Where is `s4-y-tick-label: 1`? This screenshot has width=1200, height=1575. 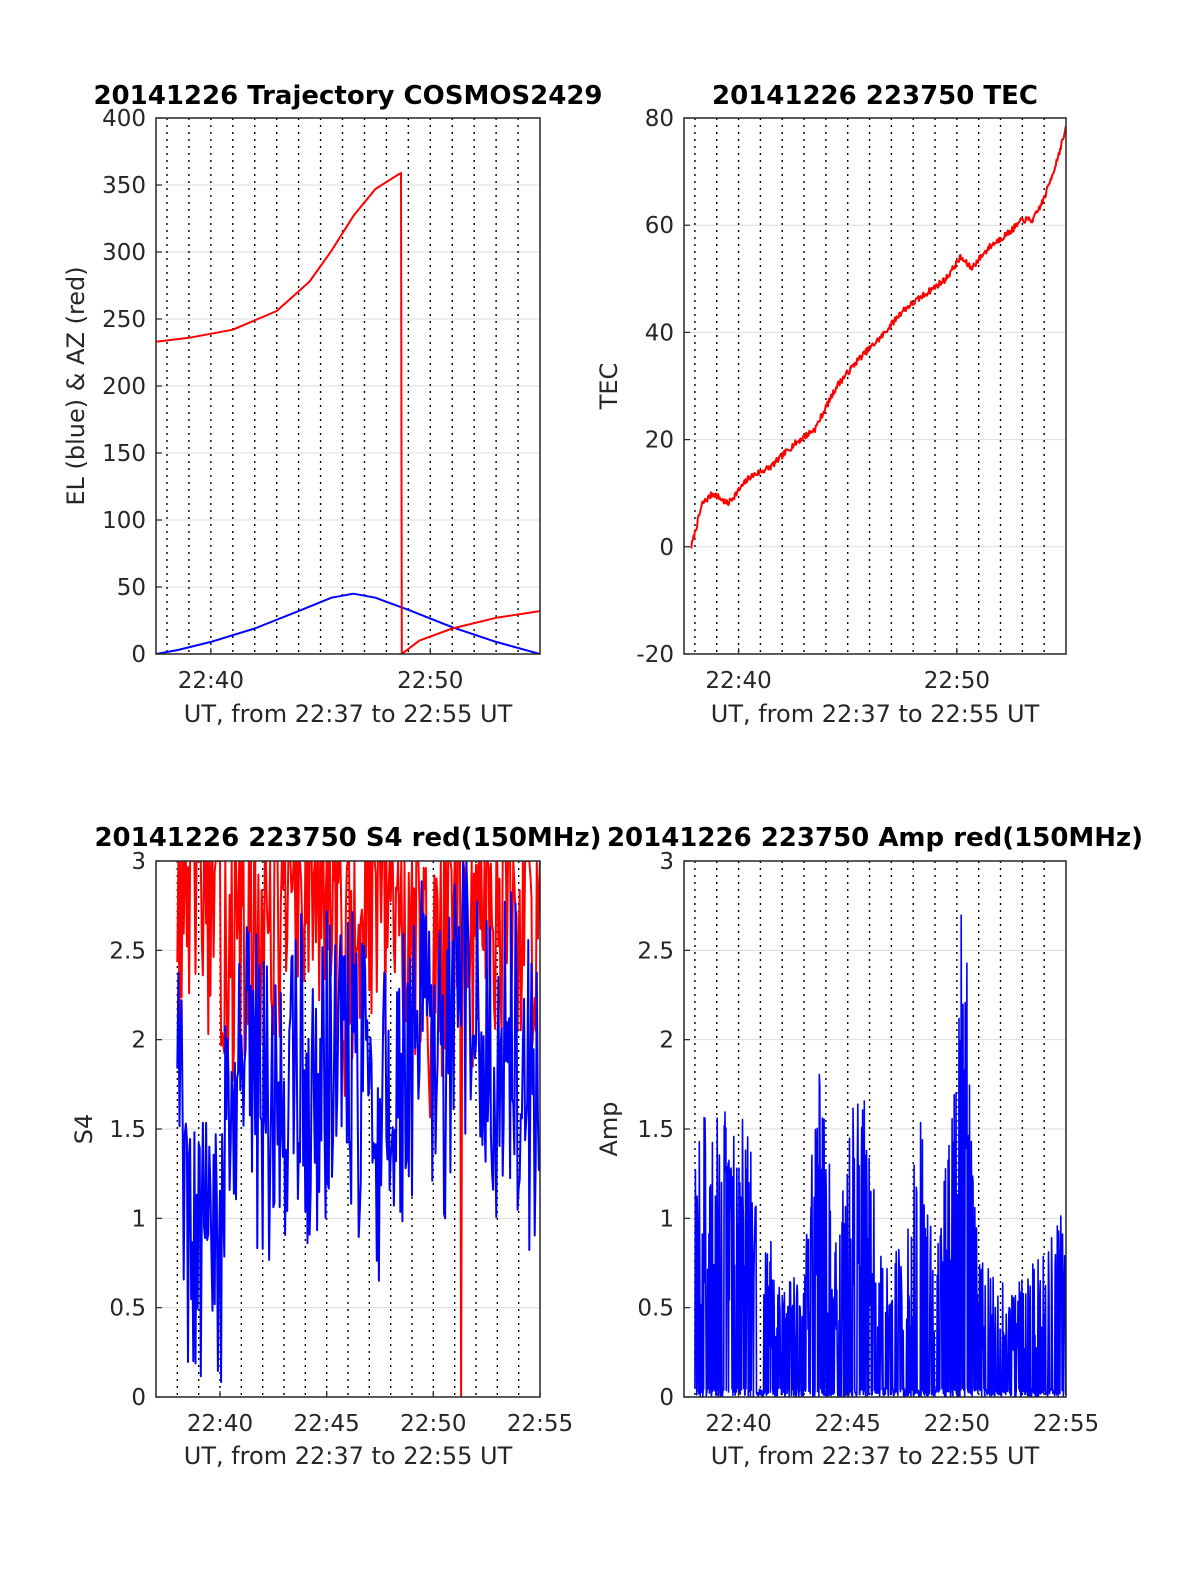
s4-y-tick-label: 1 is located at coordinates (138, 1219).